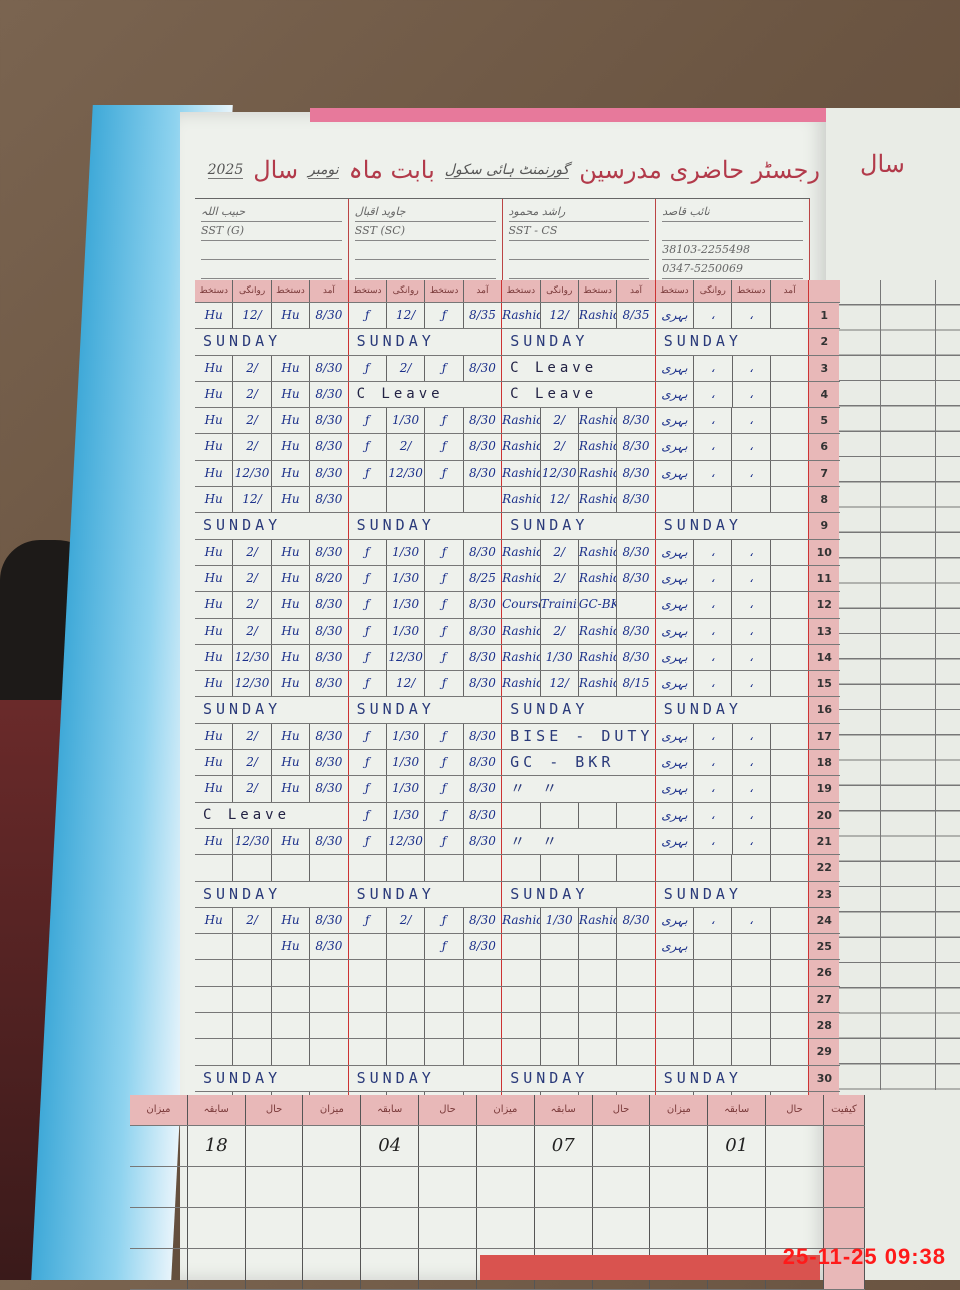  I want to click on teacher-designation: SST (SC), so click(425, 231).